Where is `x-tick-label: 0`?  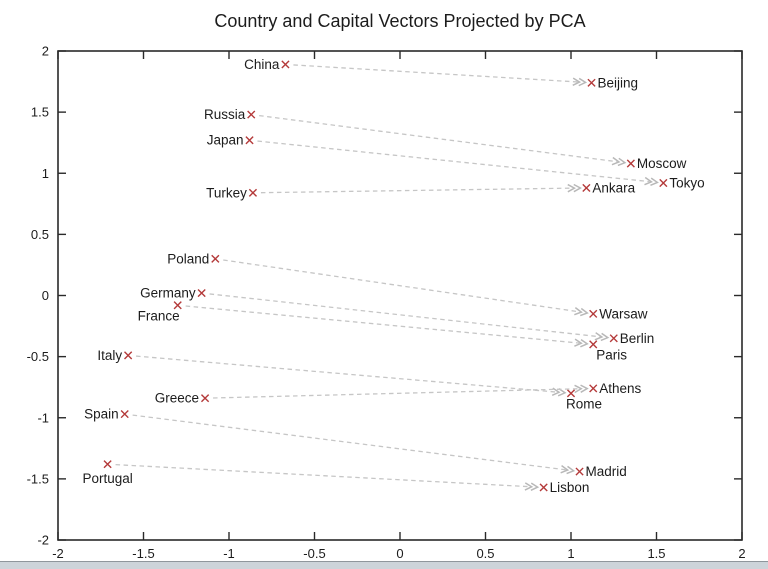 x-tick-label: 0 is located at coordinates (399, 553).